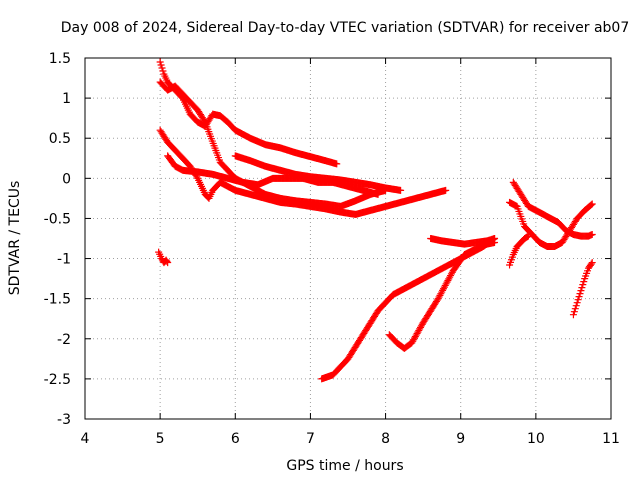 This screenshot has height=480, width=640. What do you see at coordinates (60, 59) in the screenshot?
I see `y-tick-label: 1.5` at bounding box center [60, 59].